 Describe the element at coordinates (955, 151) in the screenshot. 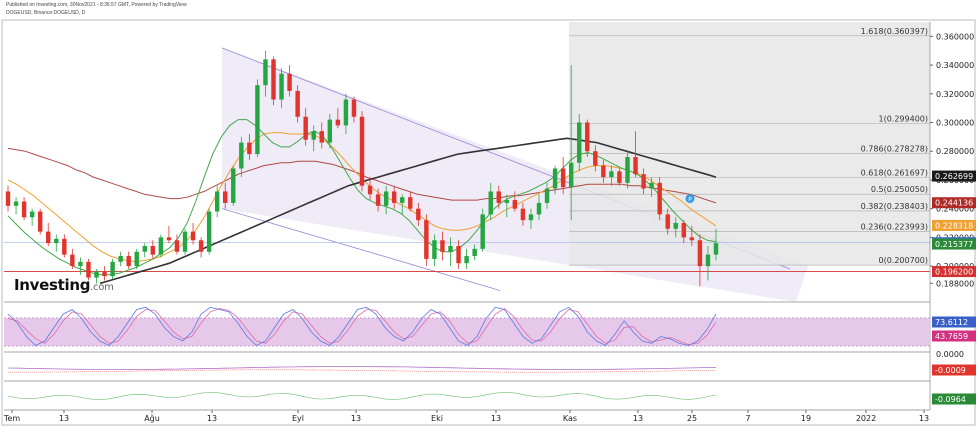

I see `y-tick-label-4: 0.280000` at that location.